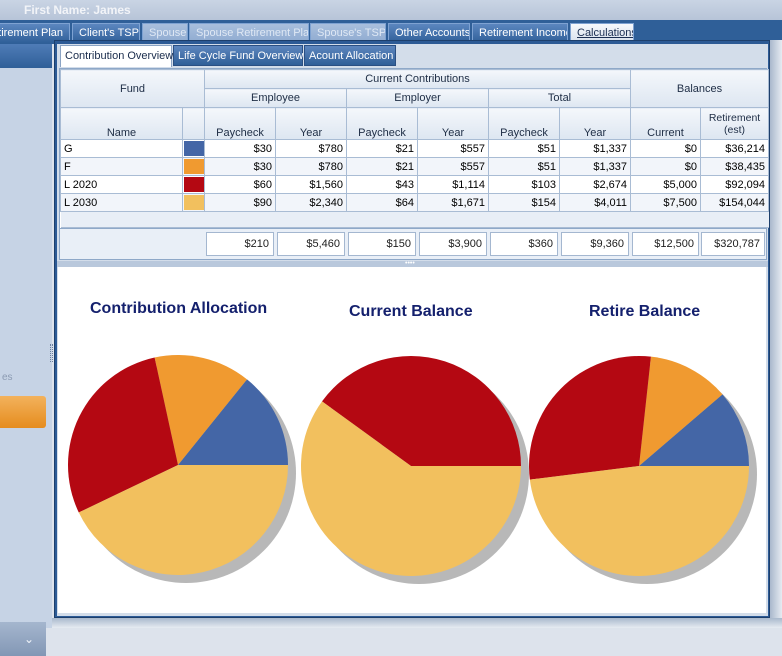 The image size is (782, 656). Describe the element at coordinates (666, 123) in the screenshot. I see `header-balance-current: Current` at that location.